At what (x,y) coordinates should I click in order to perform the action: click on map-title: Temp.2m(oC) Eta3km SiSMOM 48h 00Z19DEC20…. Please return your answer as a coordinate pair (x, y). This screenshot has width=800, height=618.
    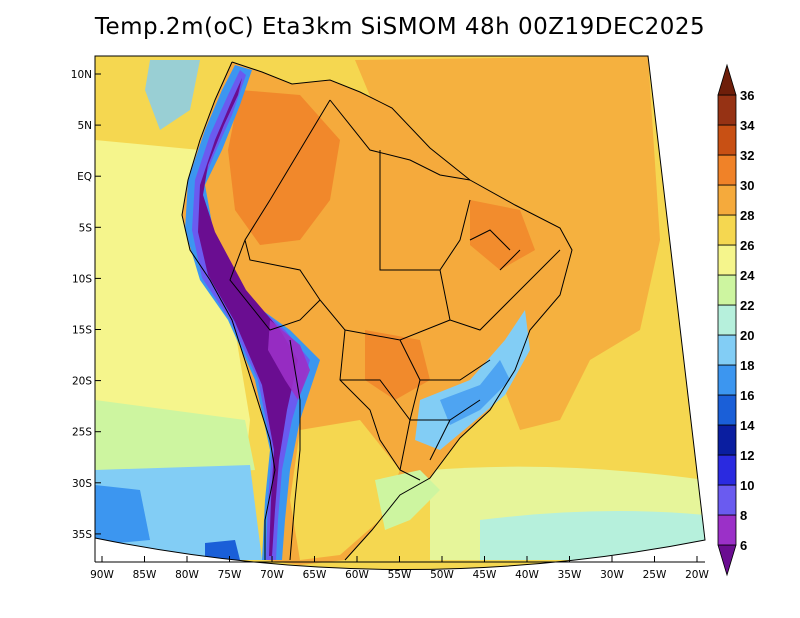
    Looking at the image, I should click on (400, 27).